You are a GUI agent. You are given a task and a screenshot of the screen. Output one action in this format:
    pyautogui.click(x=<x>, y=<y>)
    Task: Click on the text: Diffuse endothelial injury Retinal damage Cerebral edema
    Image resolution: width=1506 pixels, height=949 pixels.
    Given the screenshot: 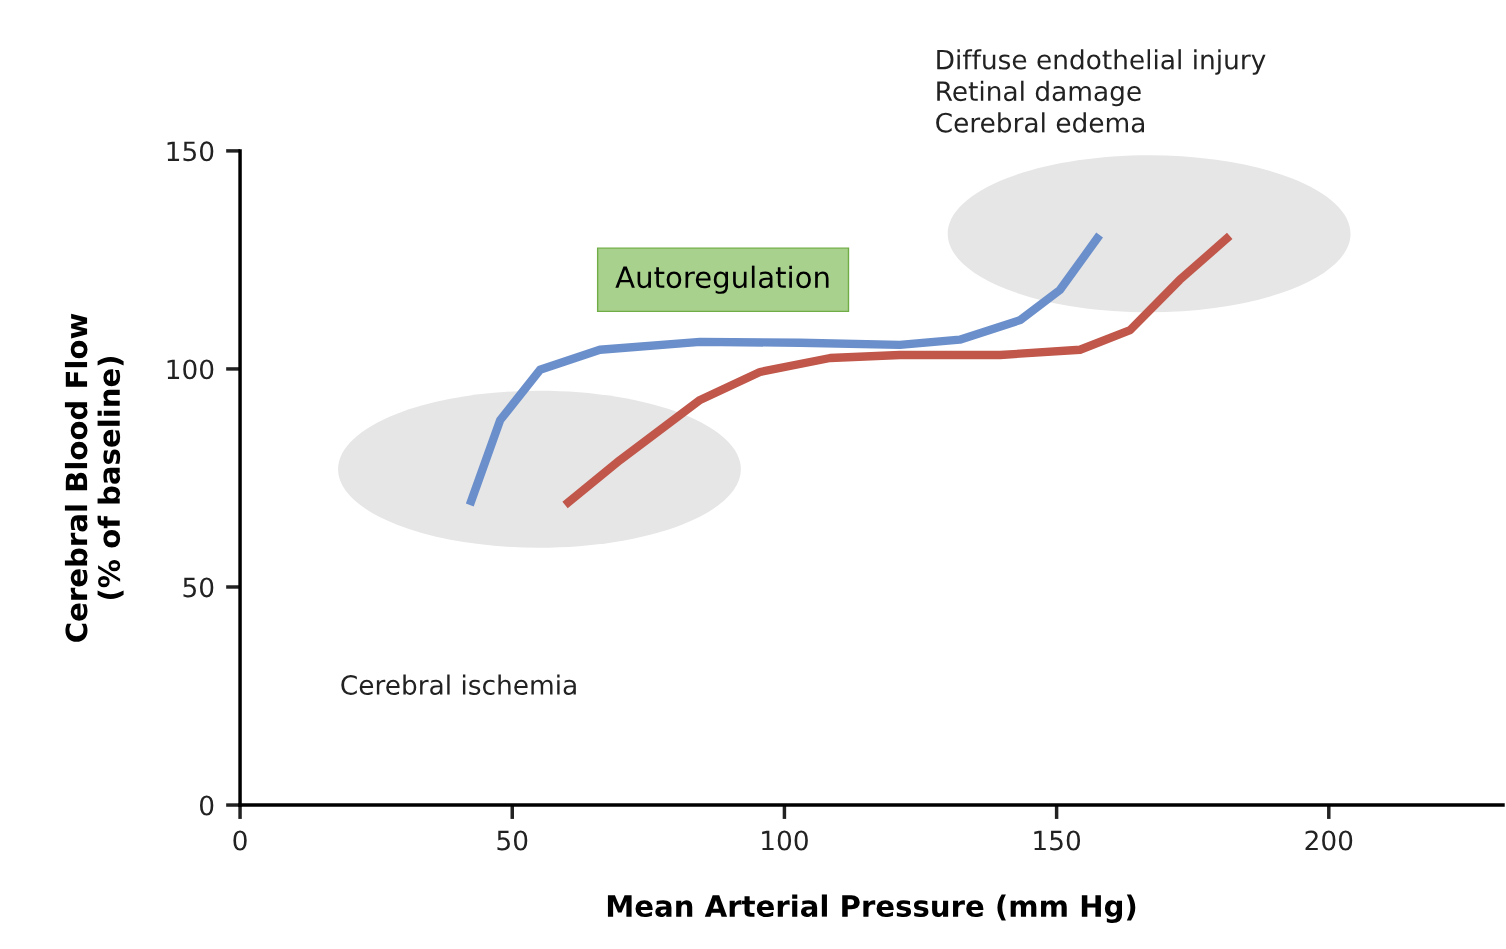 What is the action you would take?
    pyautogui.click(x=1101, y=91)
    